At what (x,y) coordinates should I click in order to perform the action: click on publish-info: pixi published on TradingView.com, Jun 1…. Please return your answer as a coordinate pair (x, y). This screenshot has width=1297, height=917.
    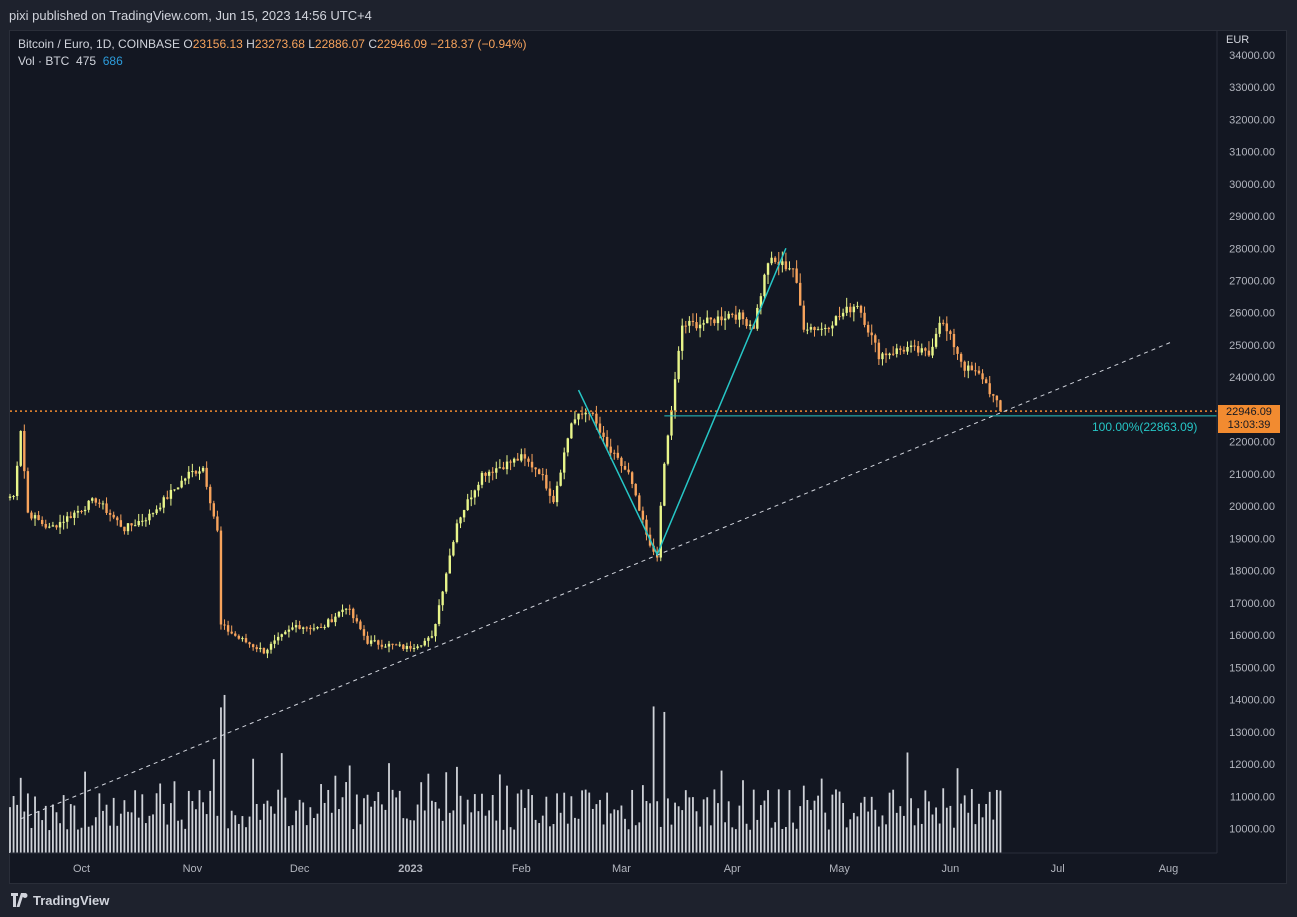
    Looking at the image, I should click on (190, 15).